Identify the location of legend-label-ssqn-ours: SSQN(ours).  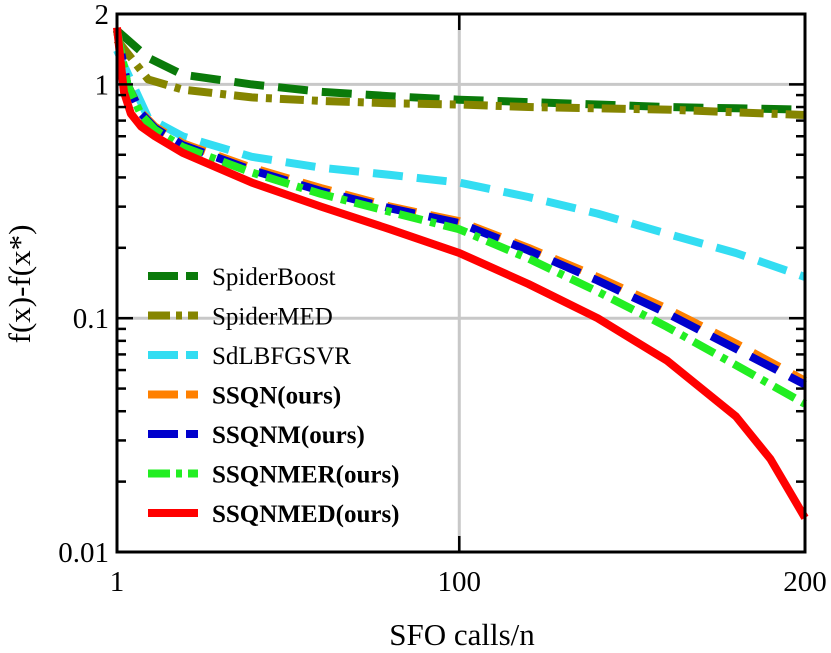
(276, 396).